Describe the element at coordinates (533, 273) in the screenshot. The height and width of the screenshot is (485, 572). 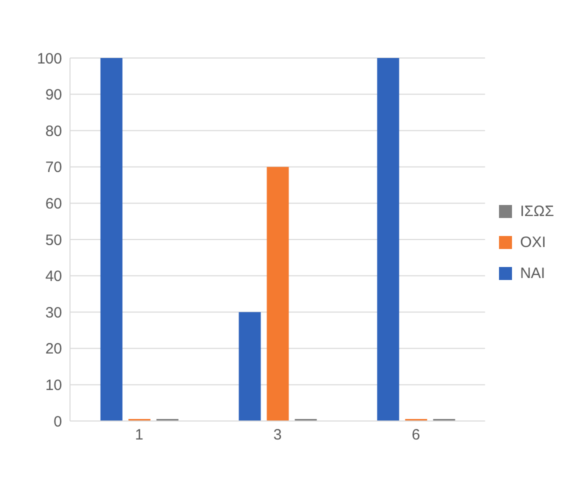
I see `legend-label: ΝΑΙ` at that location.